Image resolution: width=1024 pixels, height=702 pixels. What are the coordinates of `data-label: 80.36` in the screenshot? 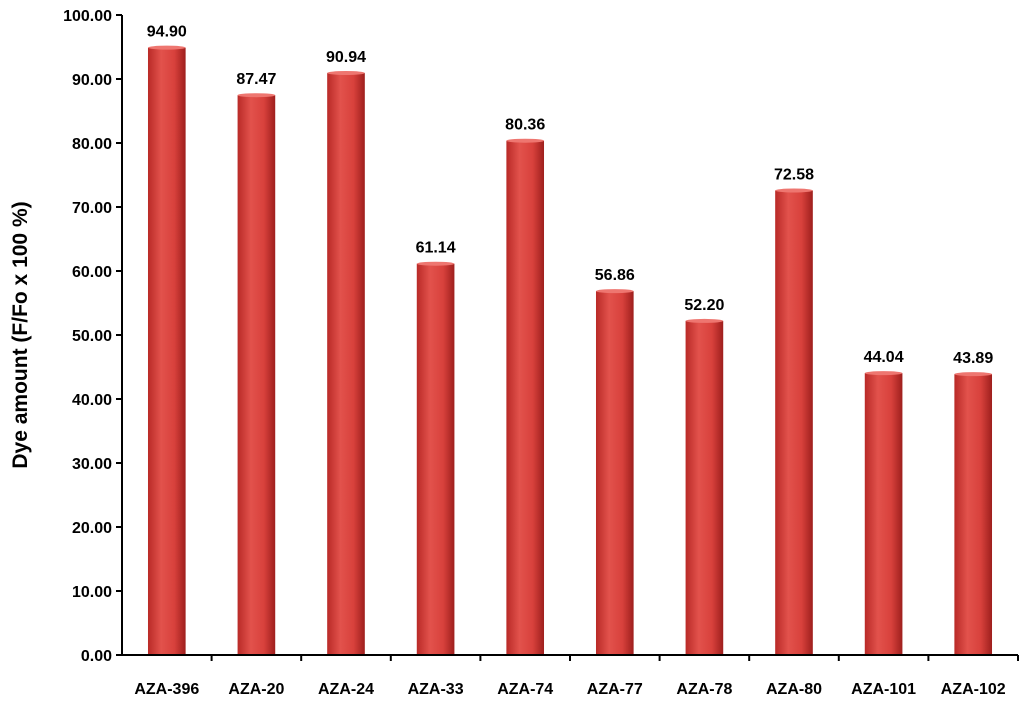 It's located at (525, 125).